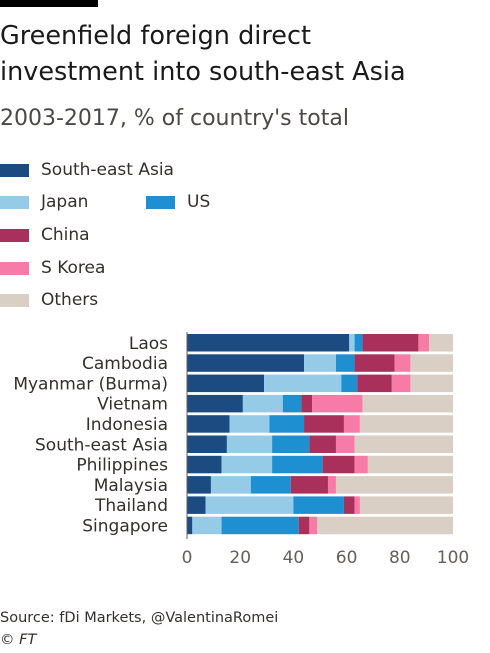 This screenshot has width=490, height=653. What do you see at coordinates (148, 344) in the screenshot?
I see `category-label: Laos` at bounding box center [148, 344].